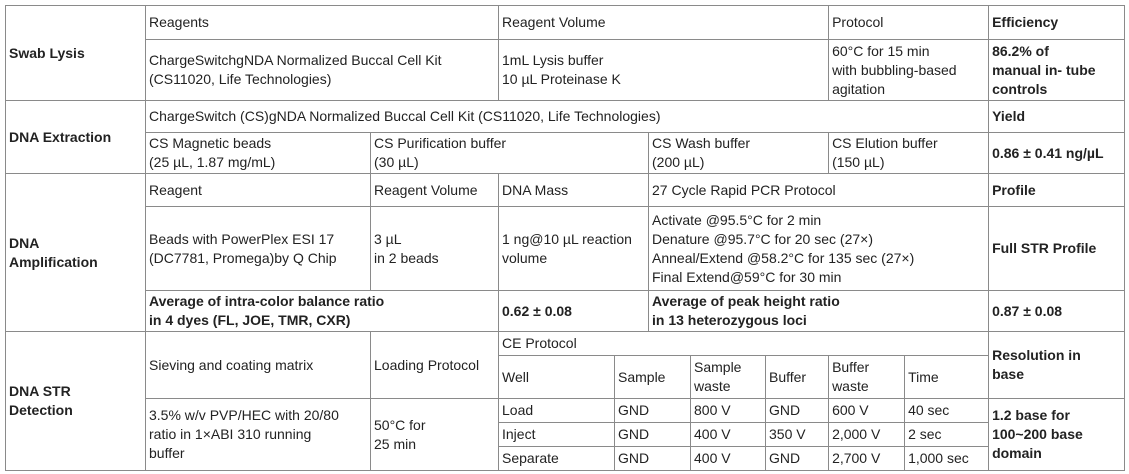 The height and width of the screenshot is (474, 1129). What do you see at coordinates (1057, 248) in the screenshot?
I see `table-cell: Full STR Profile` at bounding box center [1057, 248].